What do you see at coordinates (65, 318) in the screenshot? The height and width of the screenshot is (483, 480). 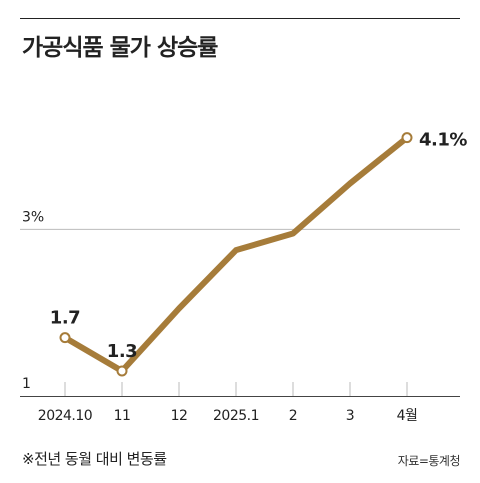 I see `data-label: 1.7` at bounding box center [65, 318].